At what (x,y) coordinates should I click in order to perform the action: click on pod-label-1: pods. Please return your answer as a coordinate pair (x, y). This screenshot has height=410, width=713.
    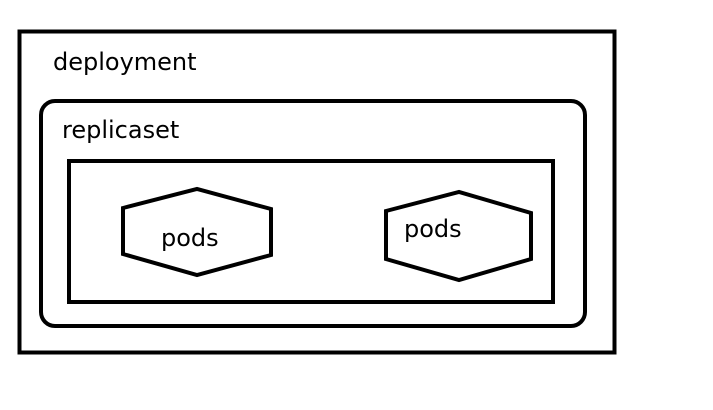
    Looking at the image, I should click on (190, 238).